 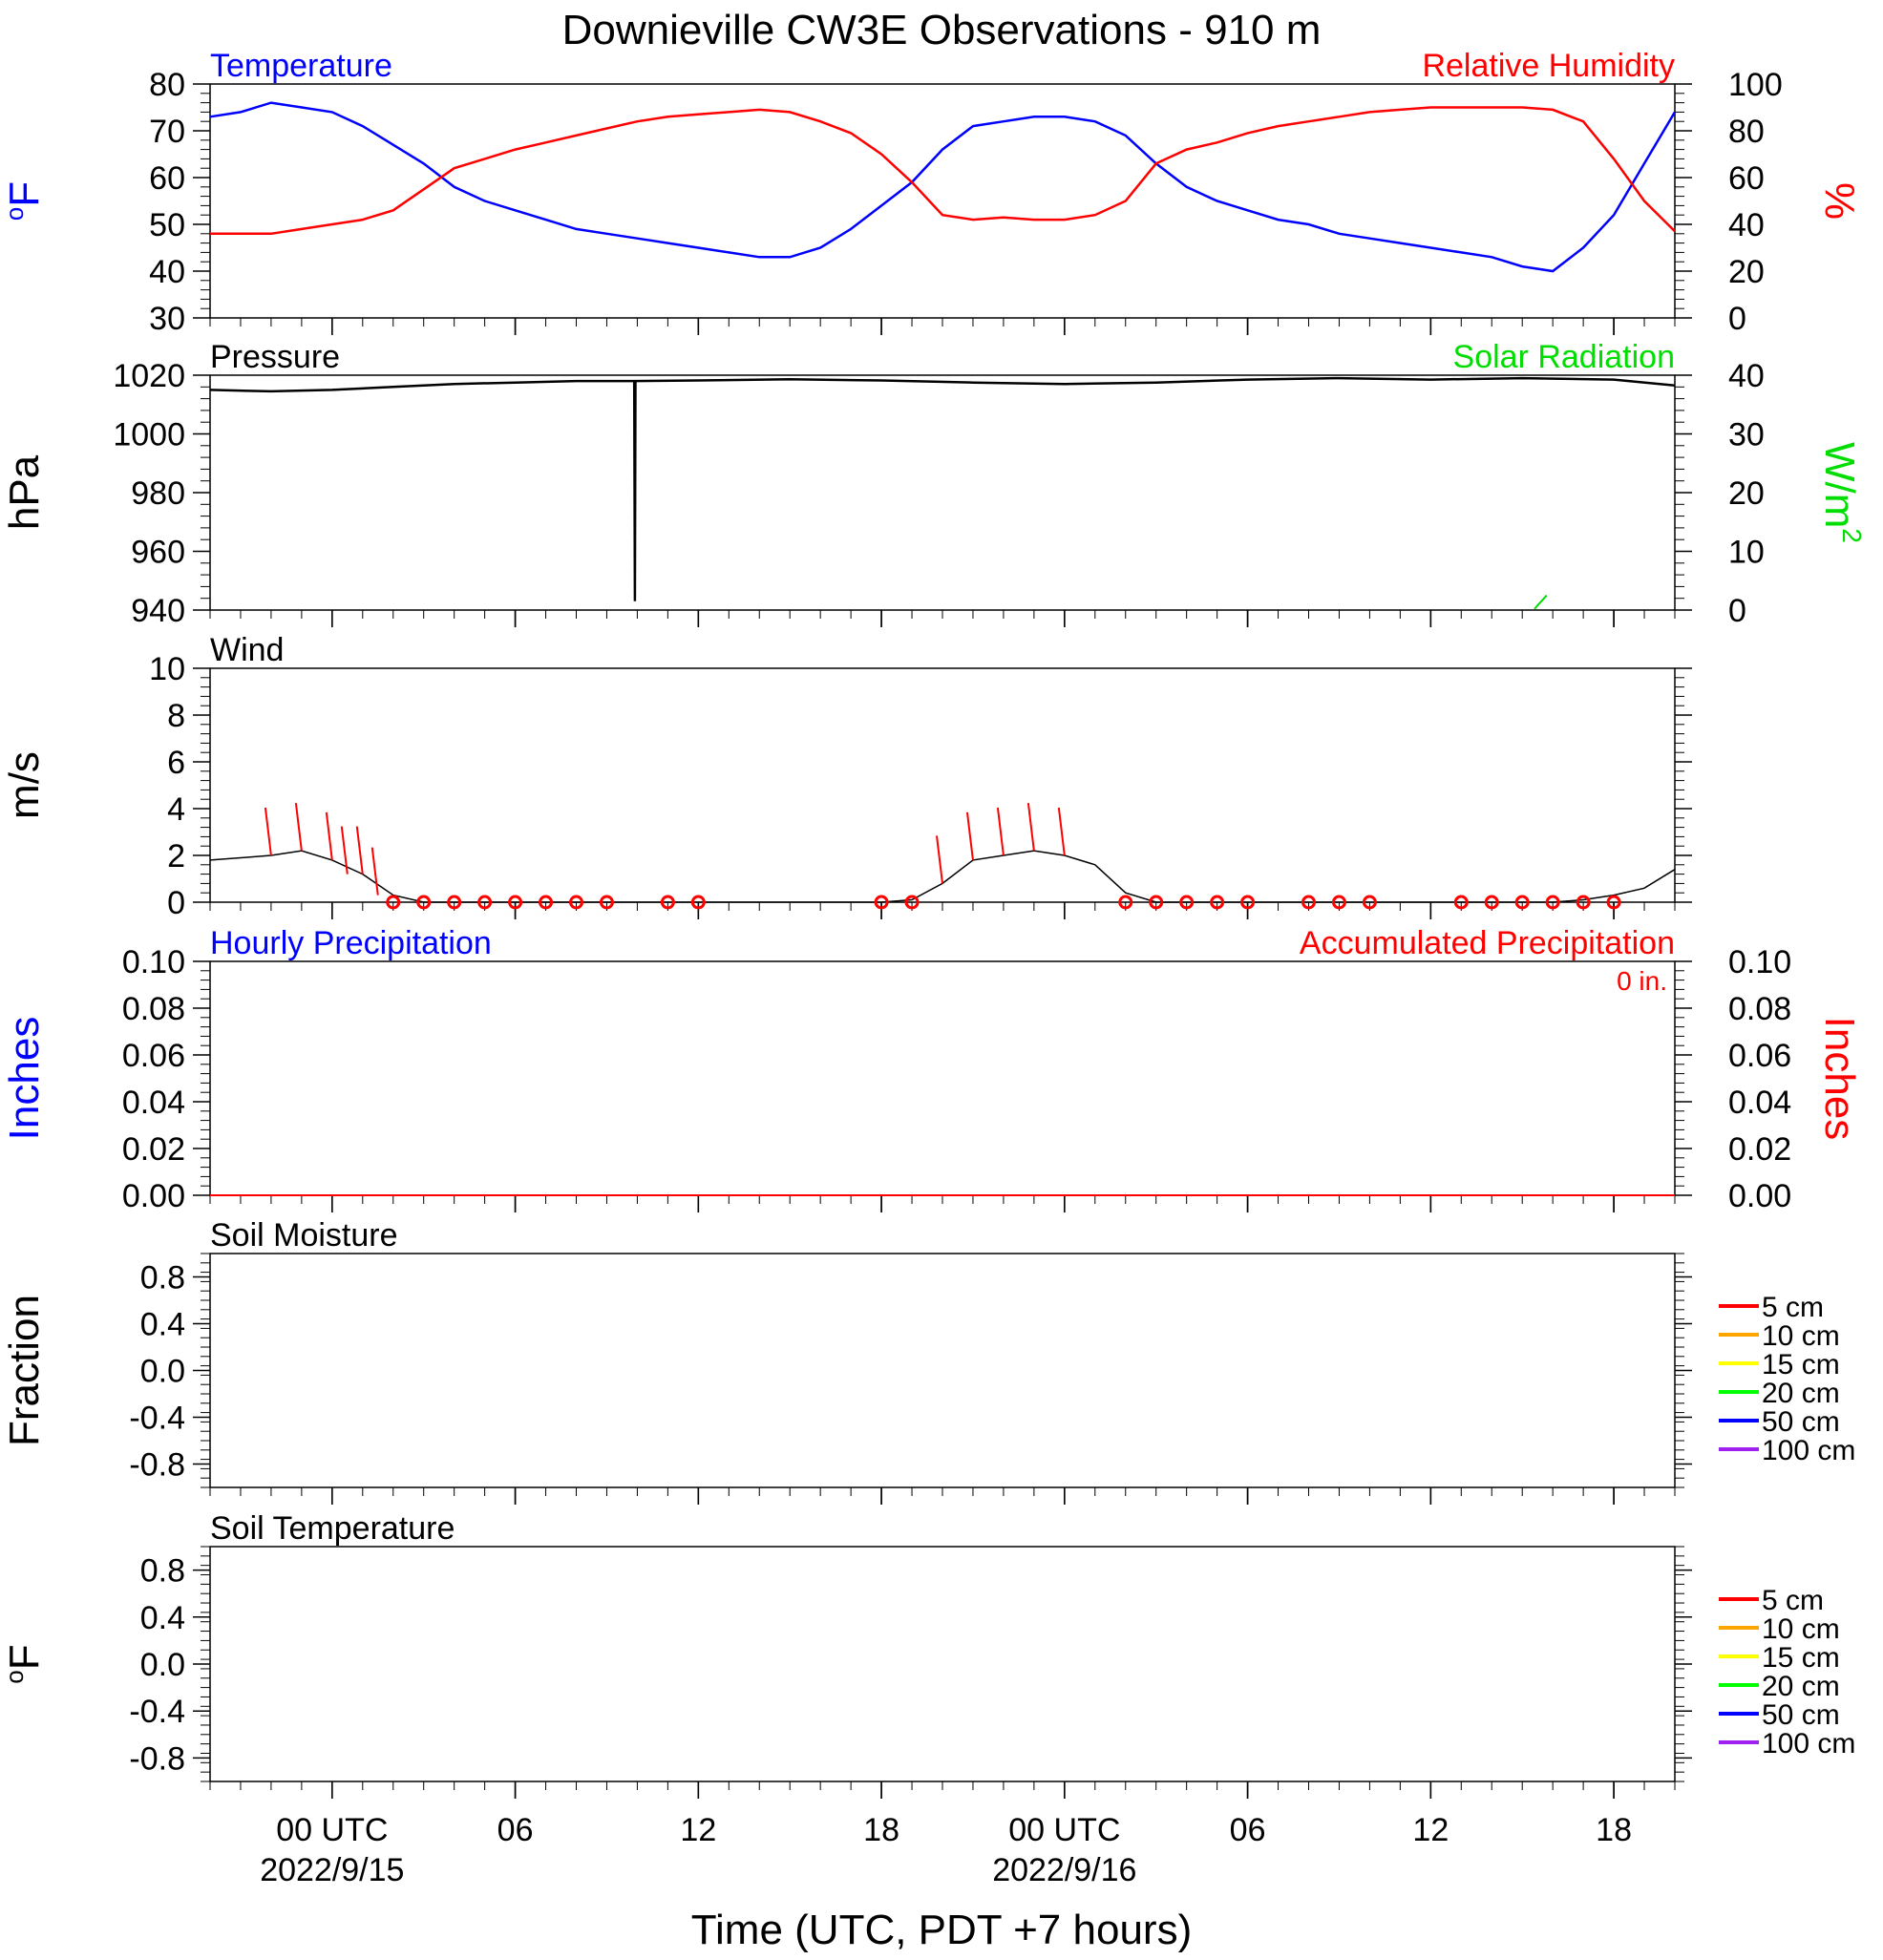 What do you see at coordinates (153, 1196) in the screenshot?
I see `left-tick-label: 0.00` at bounding box center [153, 1196].